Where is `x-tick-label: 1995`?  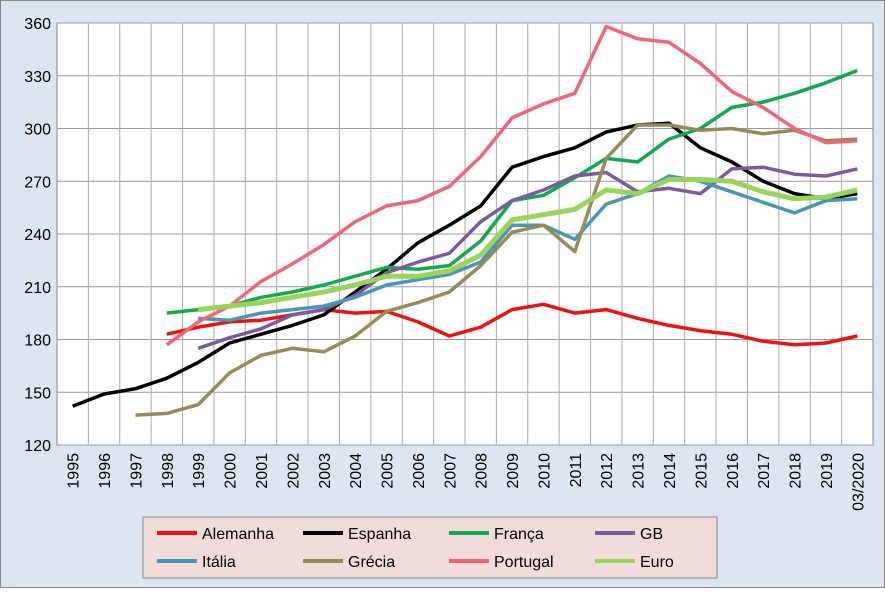 x-tick-label: 1995 is located at coordinates (74, 471).